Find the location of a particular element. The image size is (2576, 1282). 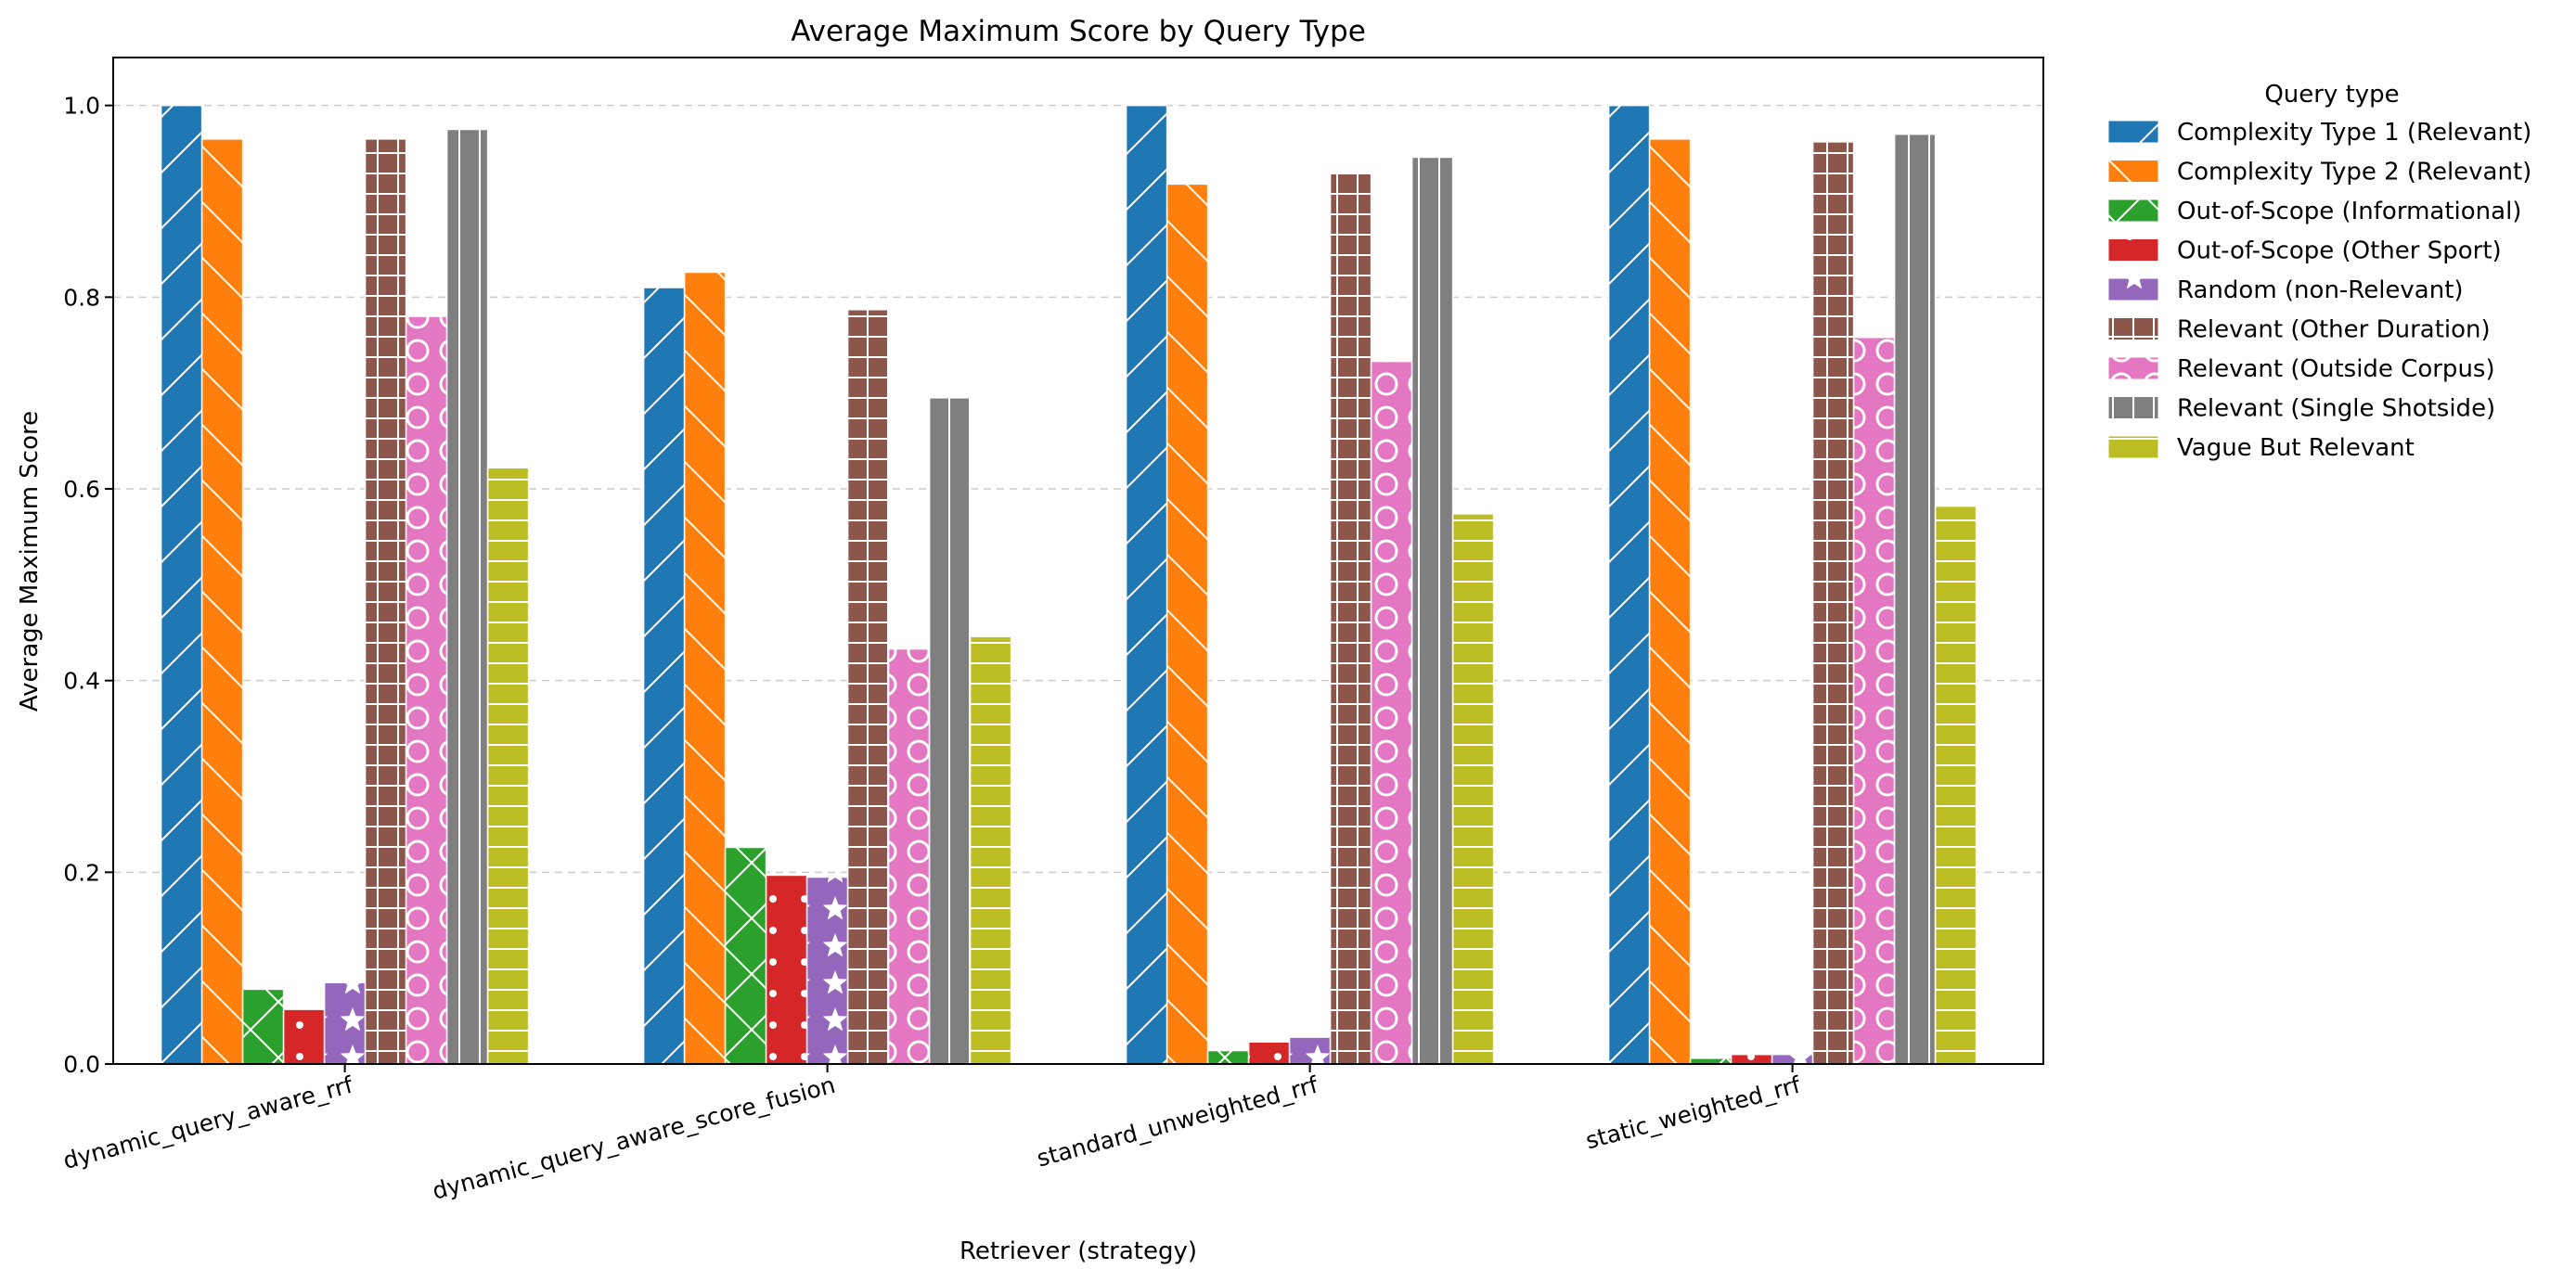

y-tick-label: 0.6 is located at coordinates (82, 489).